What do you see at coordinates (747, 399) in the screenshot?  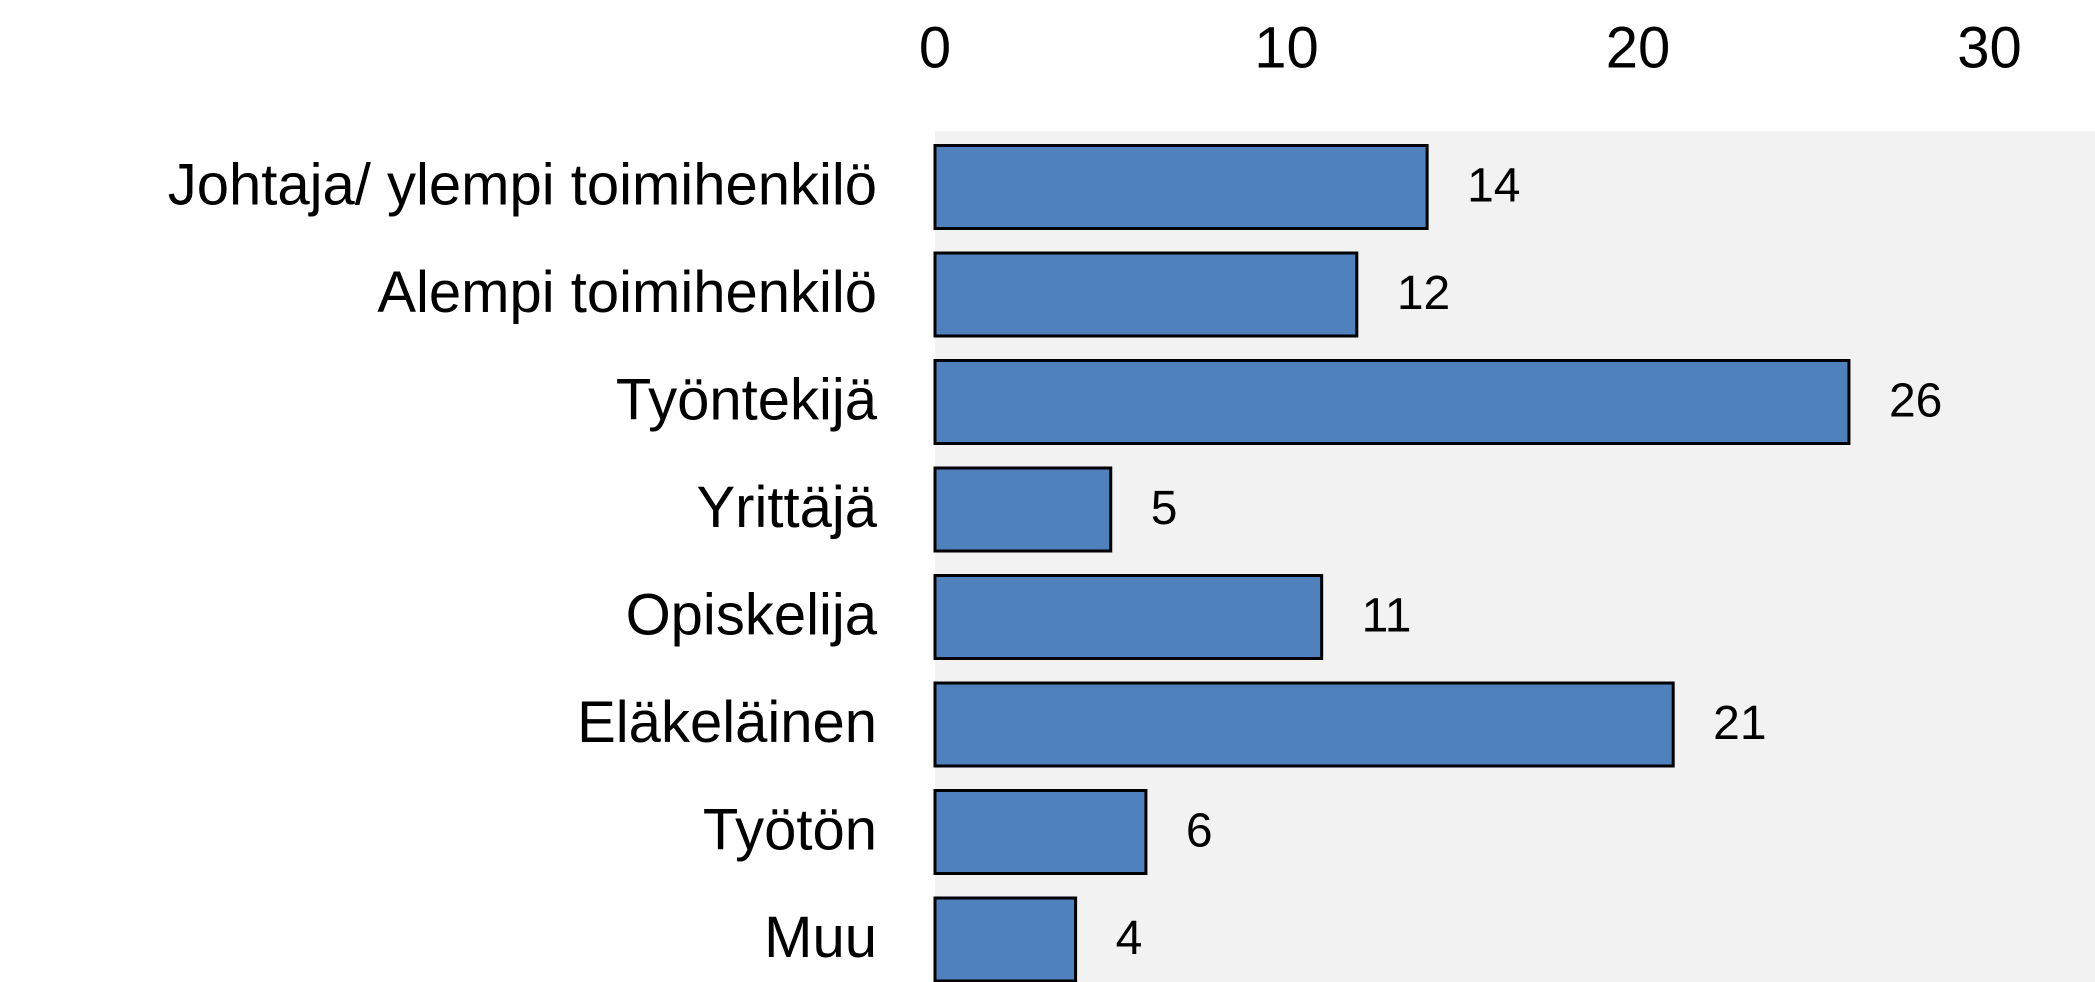 I see `y-tick-label: Työntekijä` at bounding box center [747, 399].